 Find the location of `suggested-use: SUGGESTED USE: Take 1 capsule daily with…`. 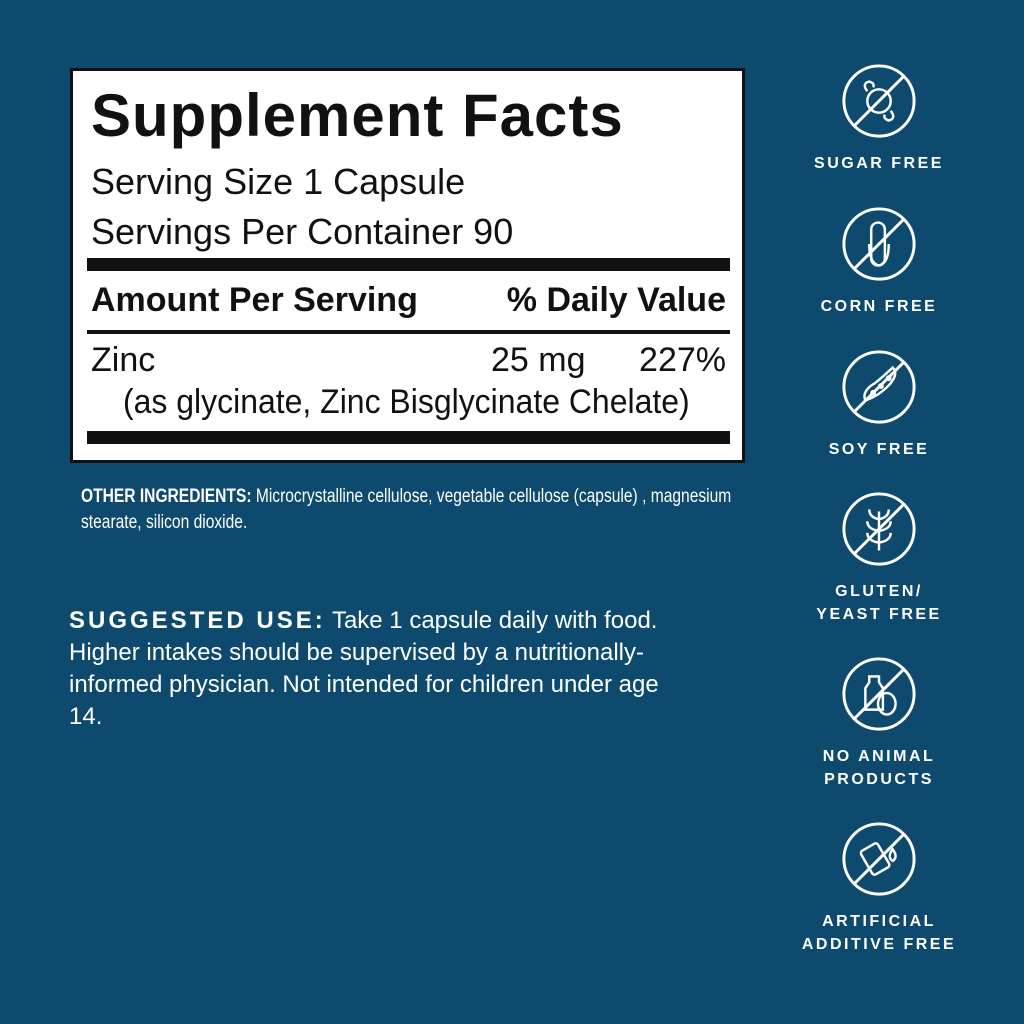

suggested-use: SUGGESTED USE: Take 1 capsule daily with… is located at coordinates (379, 669).